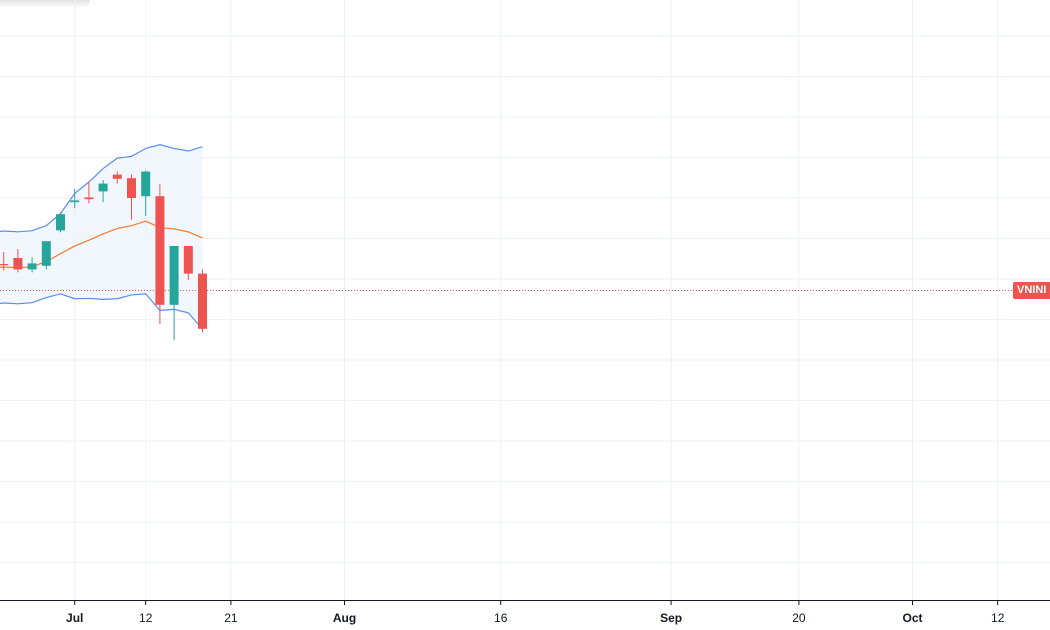 This screenshot has width=1050, height=630. I want to click on x-tick-label: Oct, so click(912, 618).